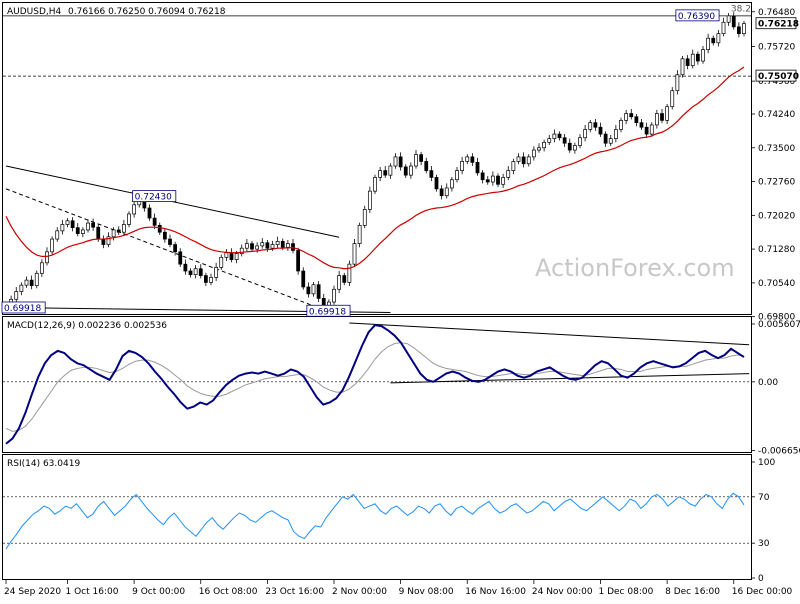  What do you see at coordinates (776, 284) in the screenshot?
I see `price-tick-label: 0.70540` at bounding box center [776, 284].